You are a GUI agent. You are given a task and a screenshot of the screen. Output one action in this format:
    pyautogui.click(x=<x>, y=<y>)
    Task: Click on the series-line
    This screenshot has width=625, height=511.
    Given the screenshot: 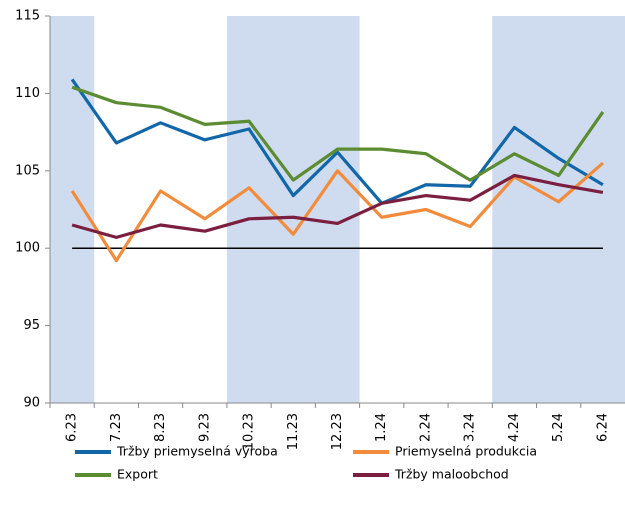 What is the action you would take?
    pyautogui.click(x=337, y=206)
    